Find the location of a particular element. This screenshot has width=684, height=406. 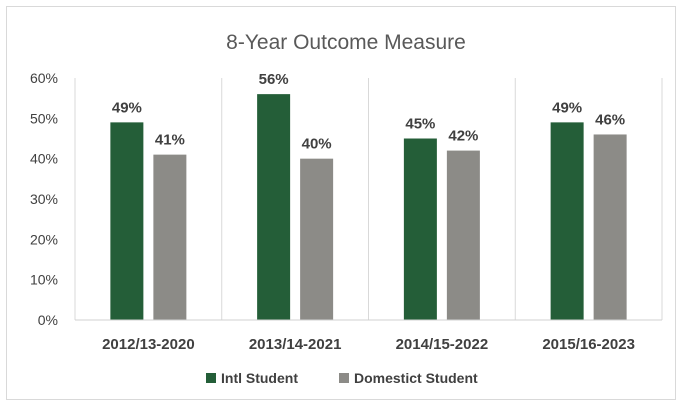

data-label: 42% is located at coordinates (463, 136).